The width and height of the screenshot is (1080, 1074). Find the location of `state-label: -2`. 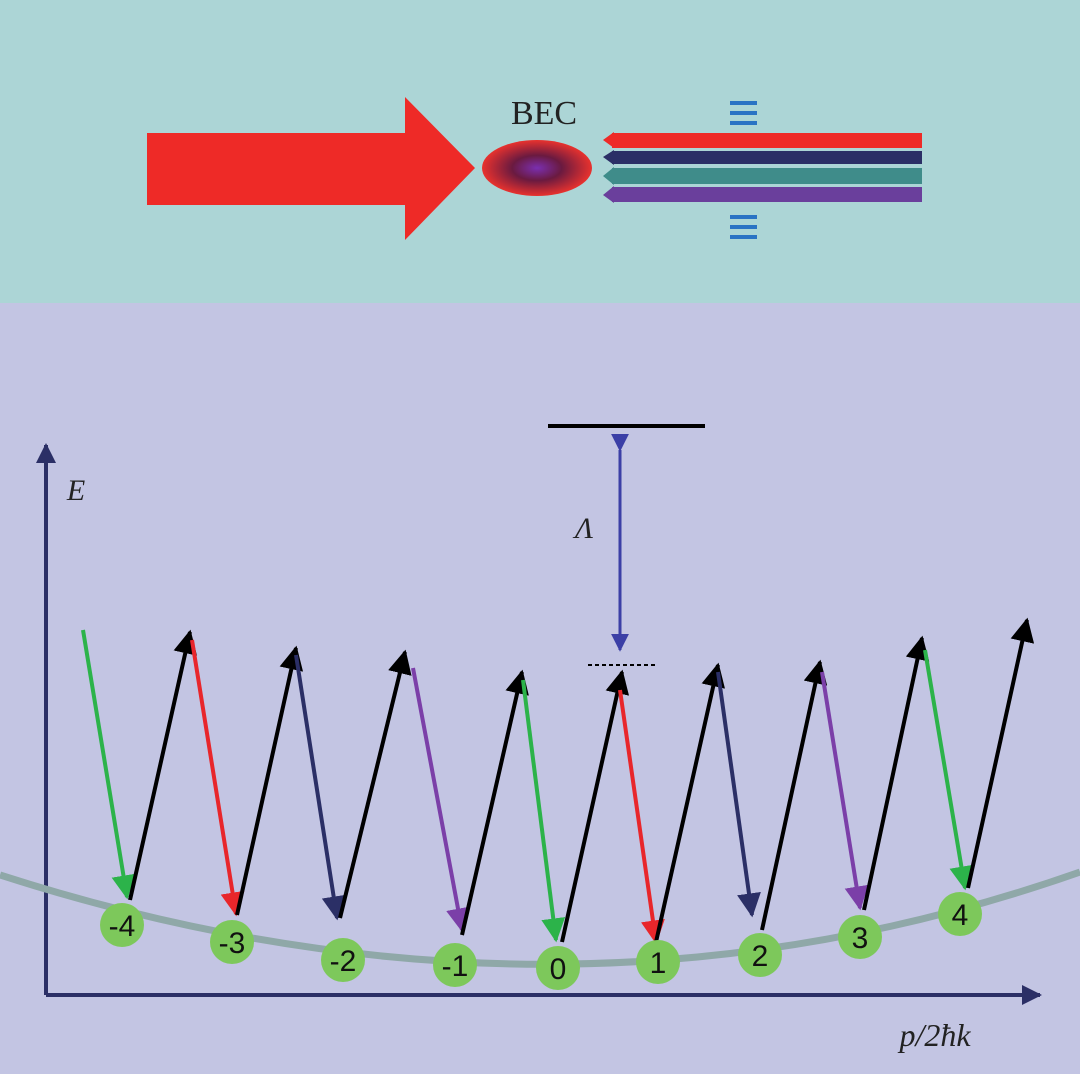

state-label: -2 is located at coordinates (343, 961).